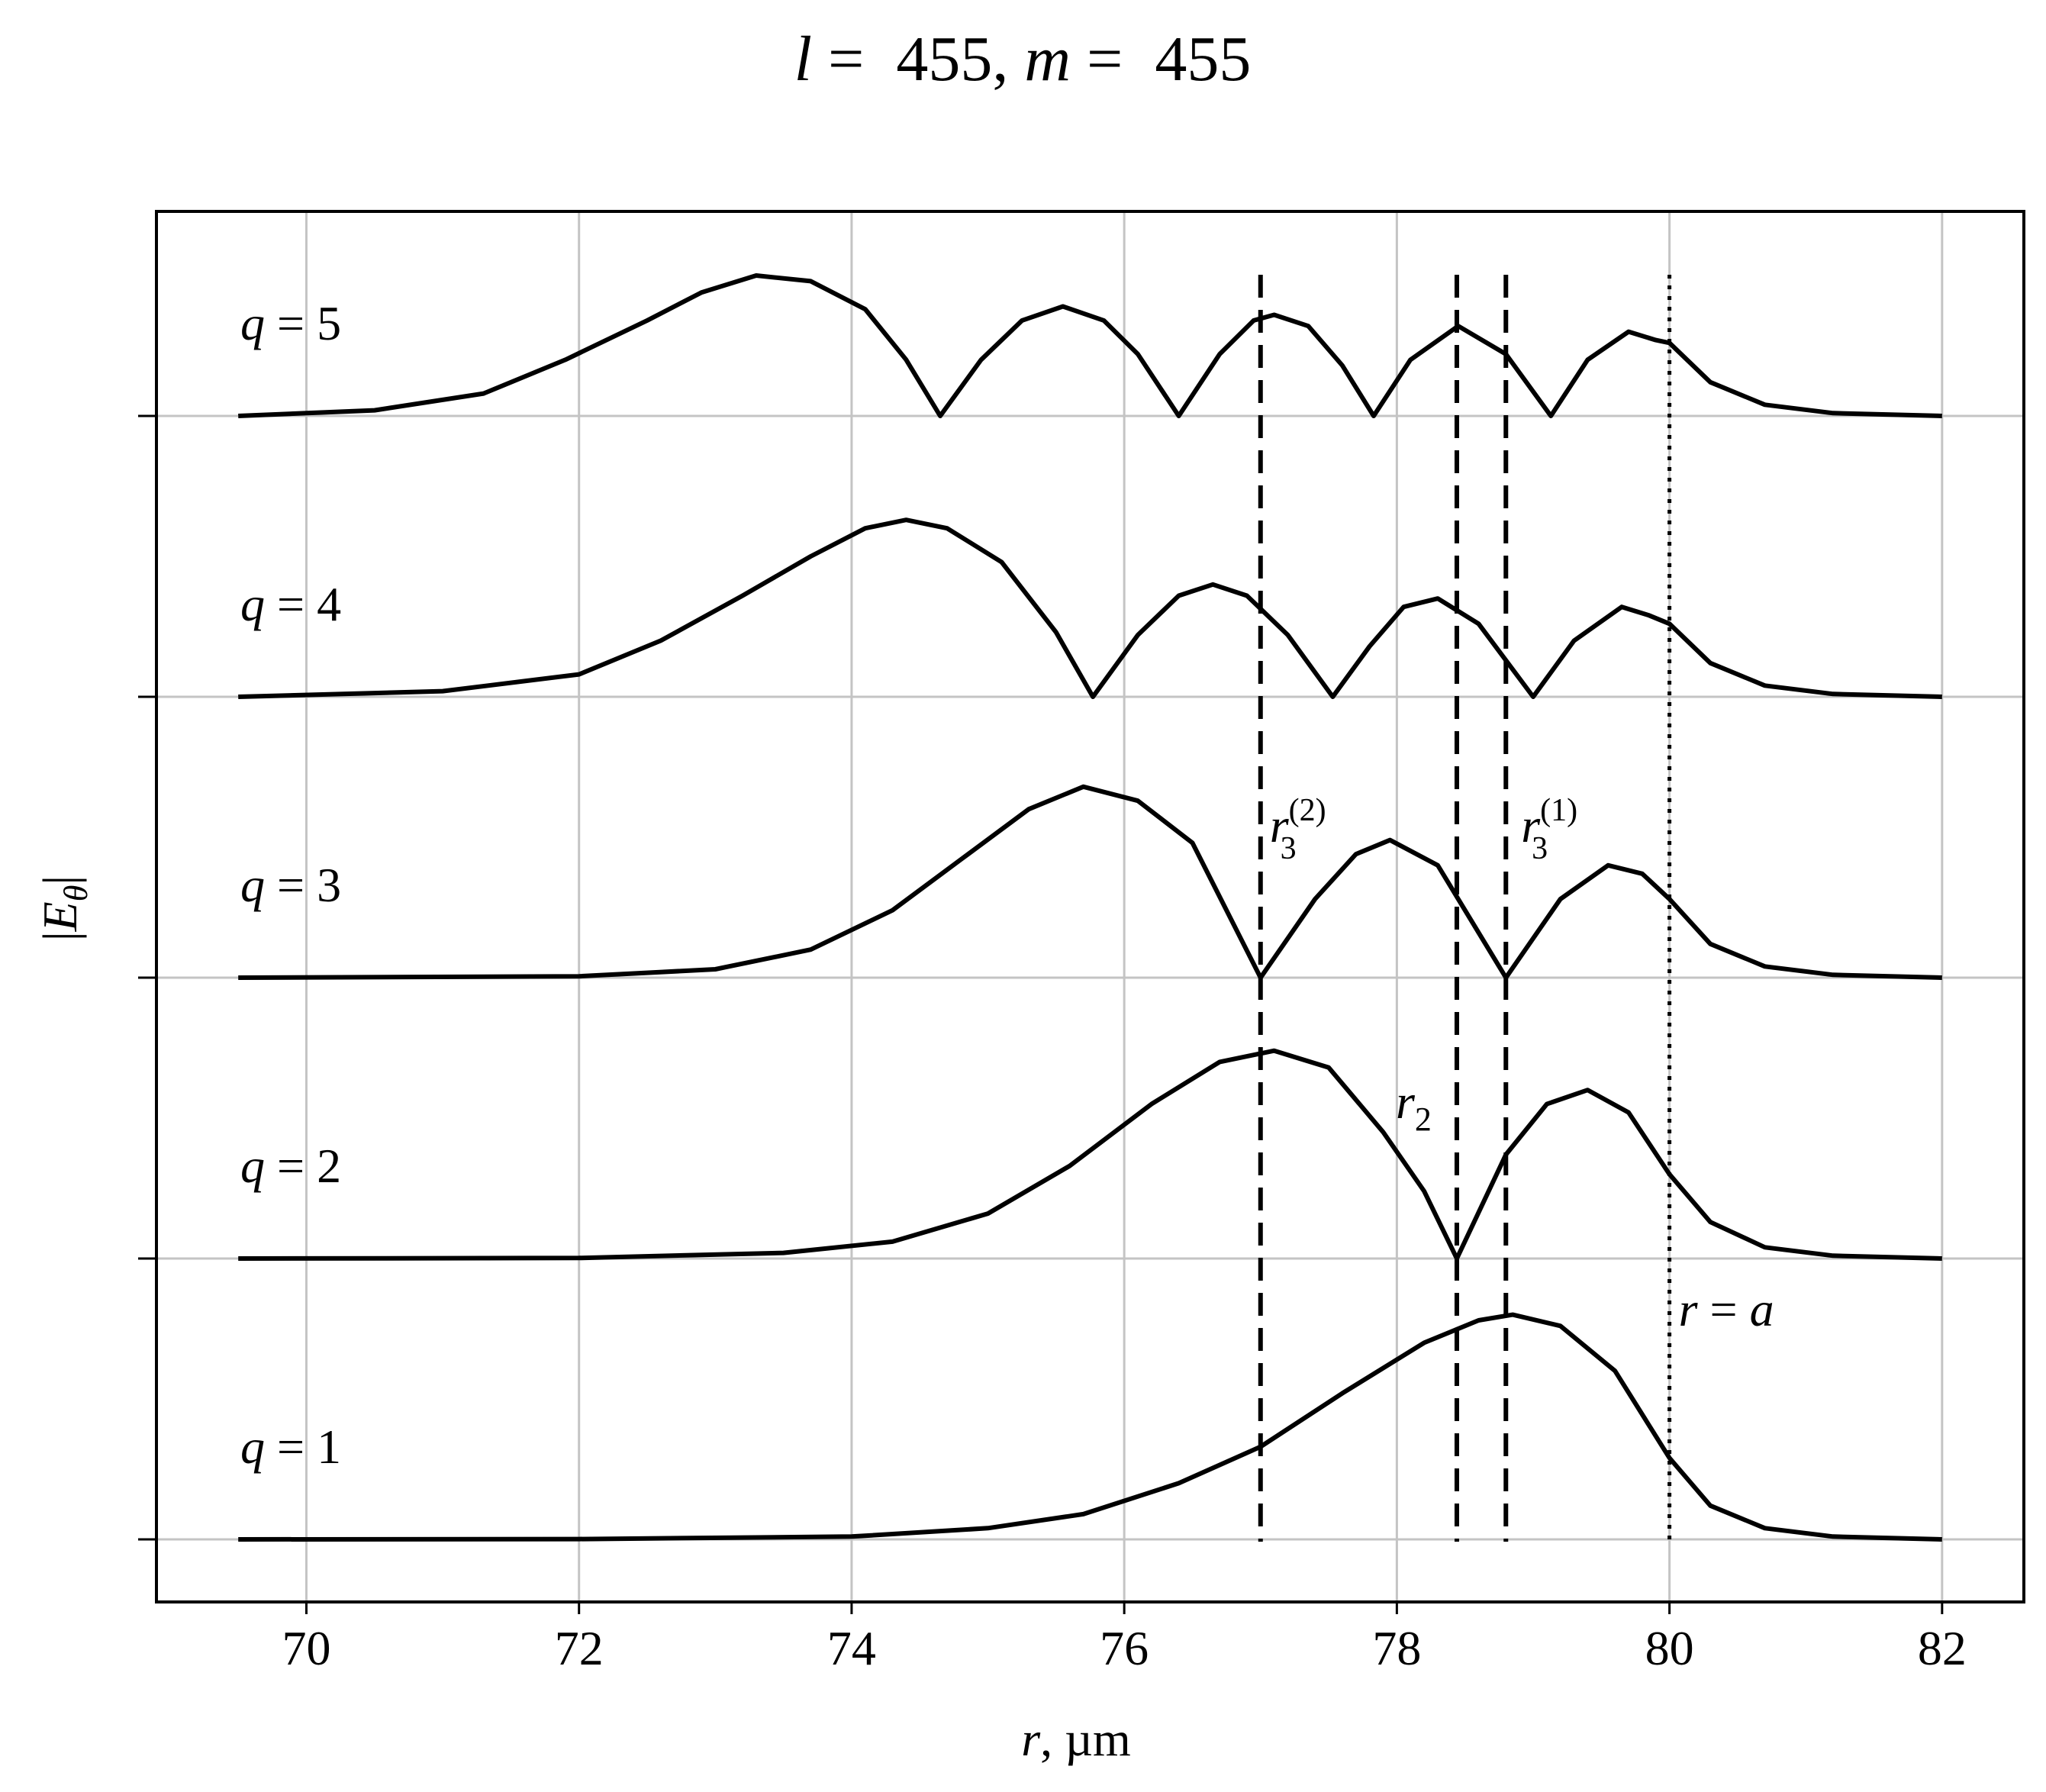  Describe the element at coordinates (1298, 829) in the screenshot. I see `annotation-r3-2: r(2) 3` at that location.